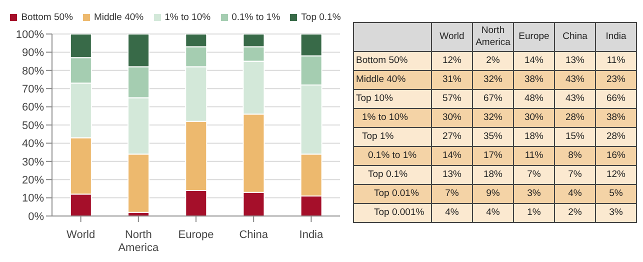  What do you see at coordinates (33, 108) in the screenshot?
I see `y-tick-label: 60%` at bounding box center [33, 108].